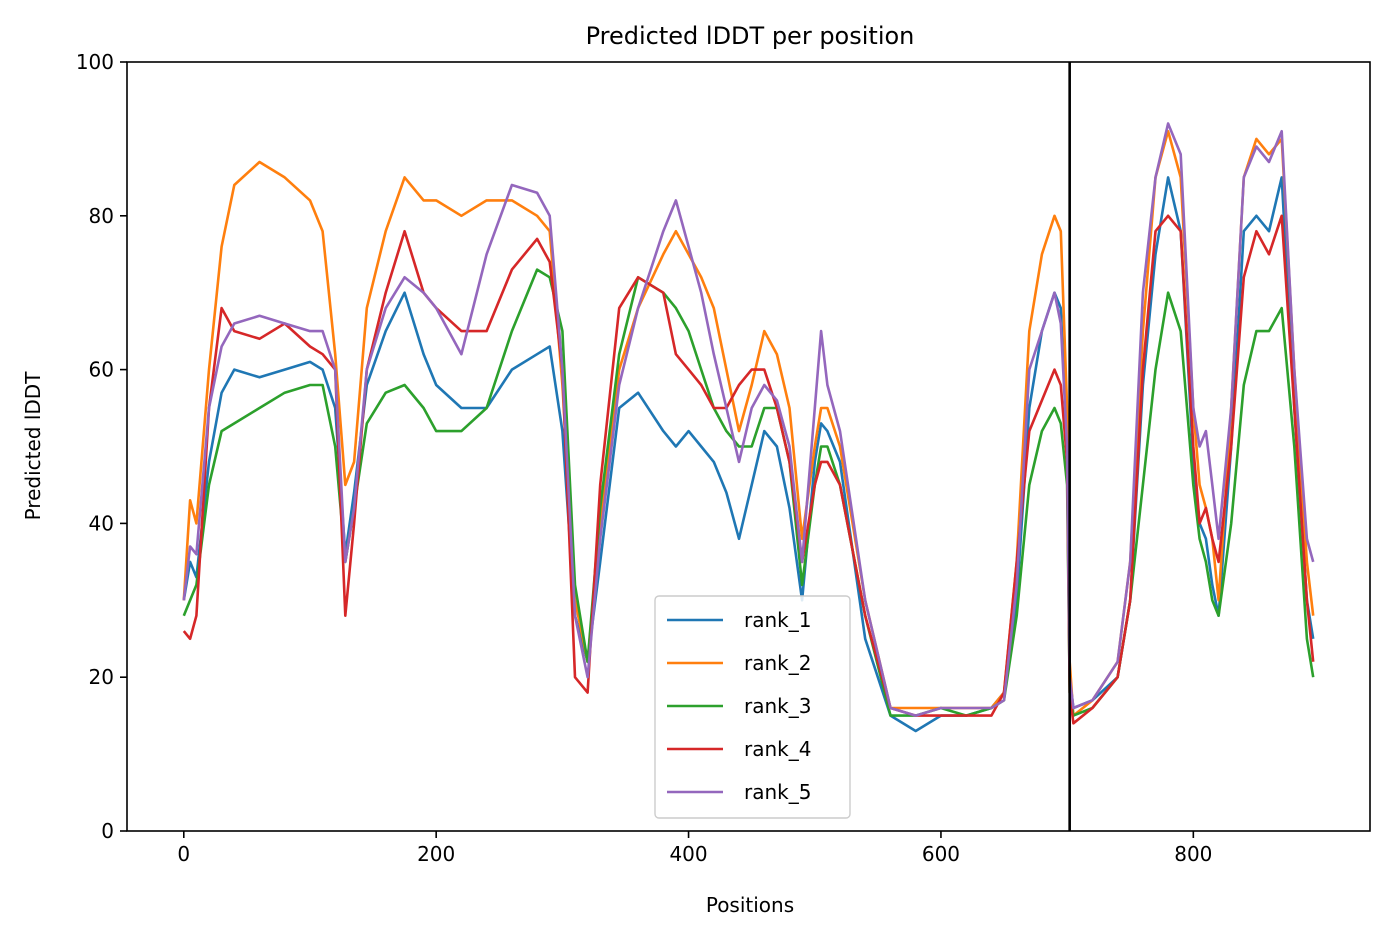 The width and height of the screenshot is (1391, 939). Describe the element at coordinates (777, 663) in the screenshot. I see `legend-label: rank_2` at that location.